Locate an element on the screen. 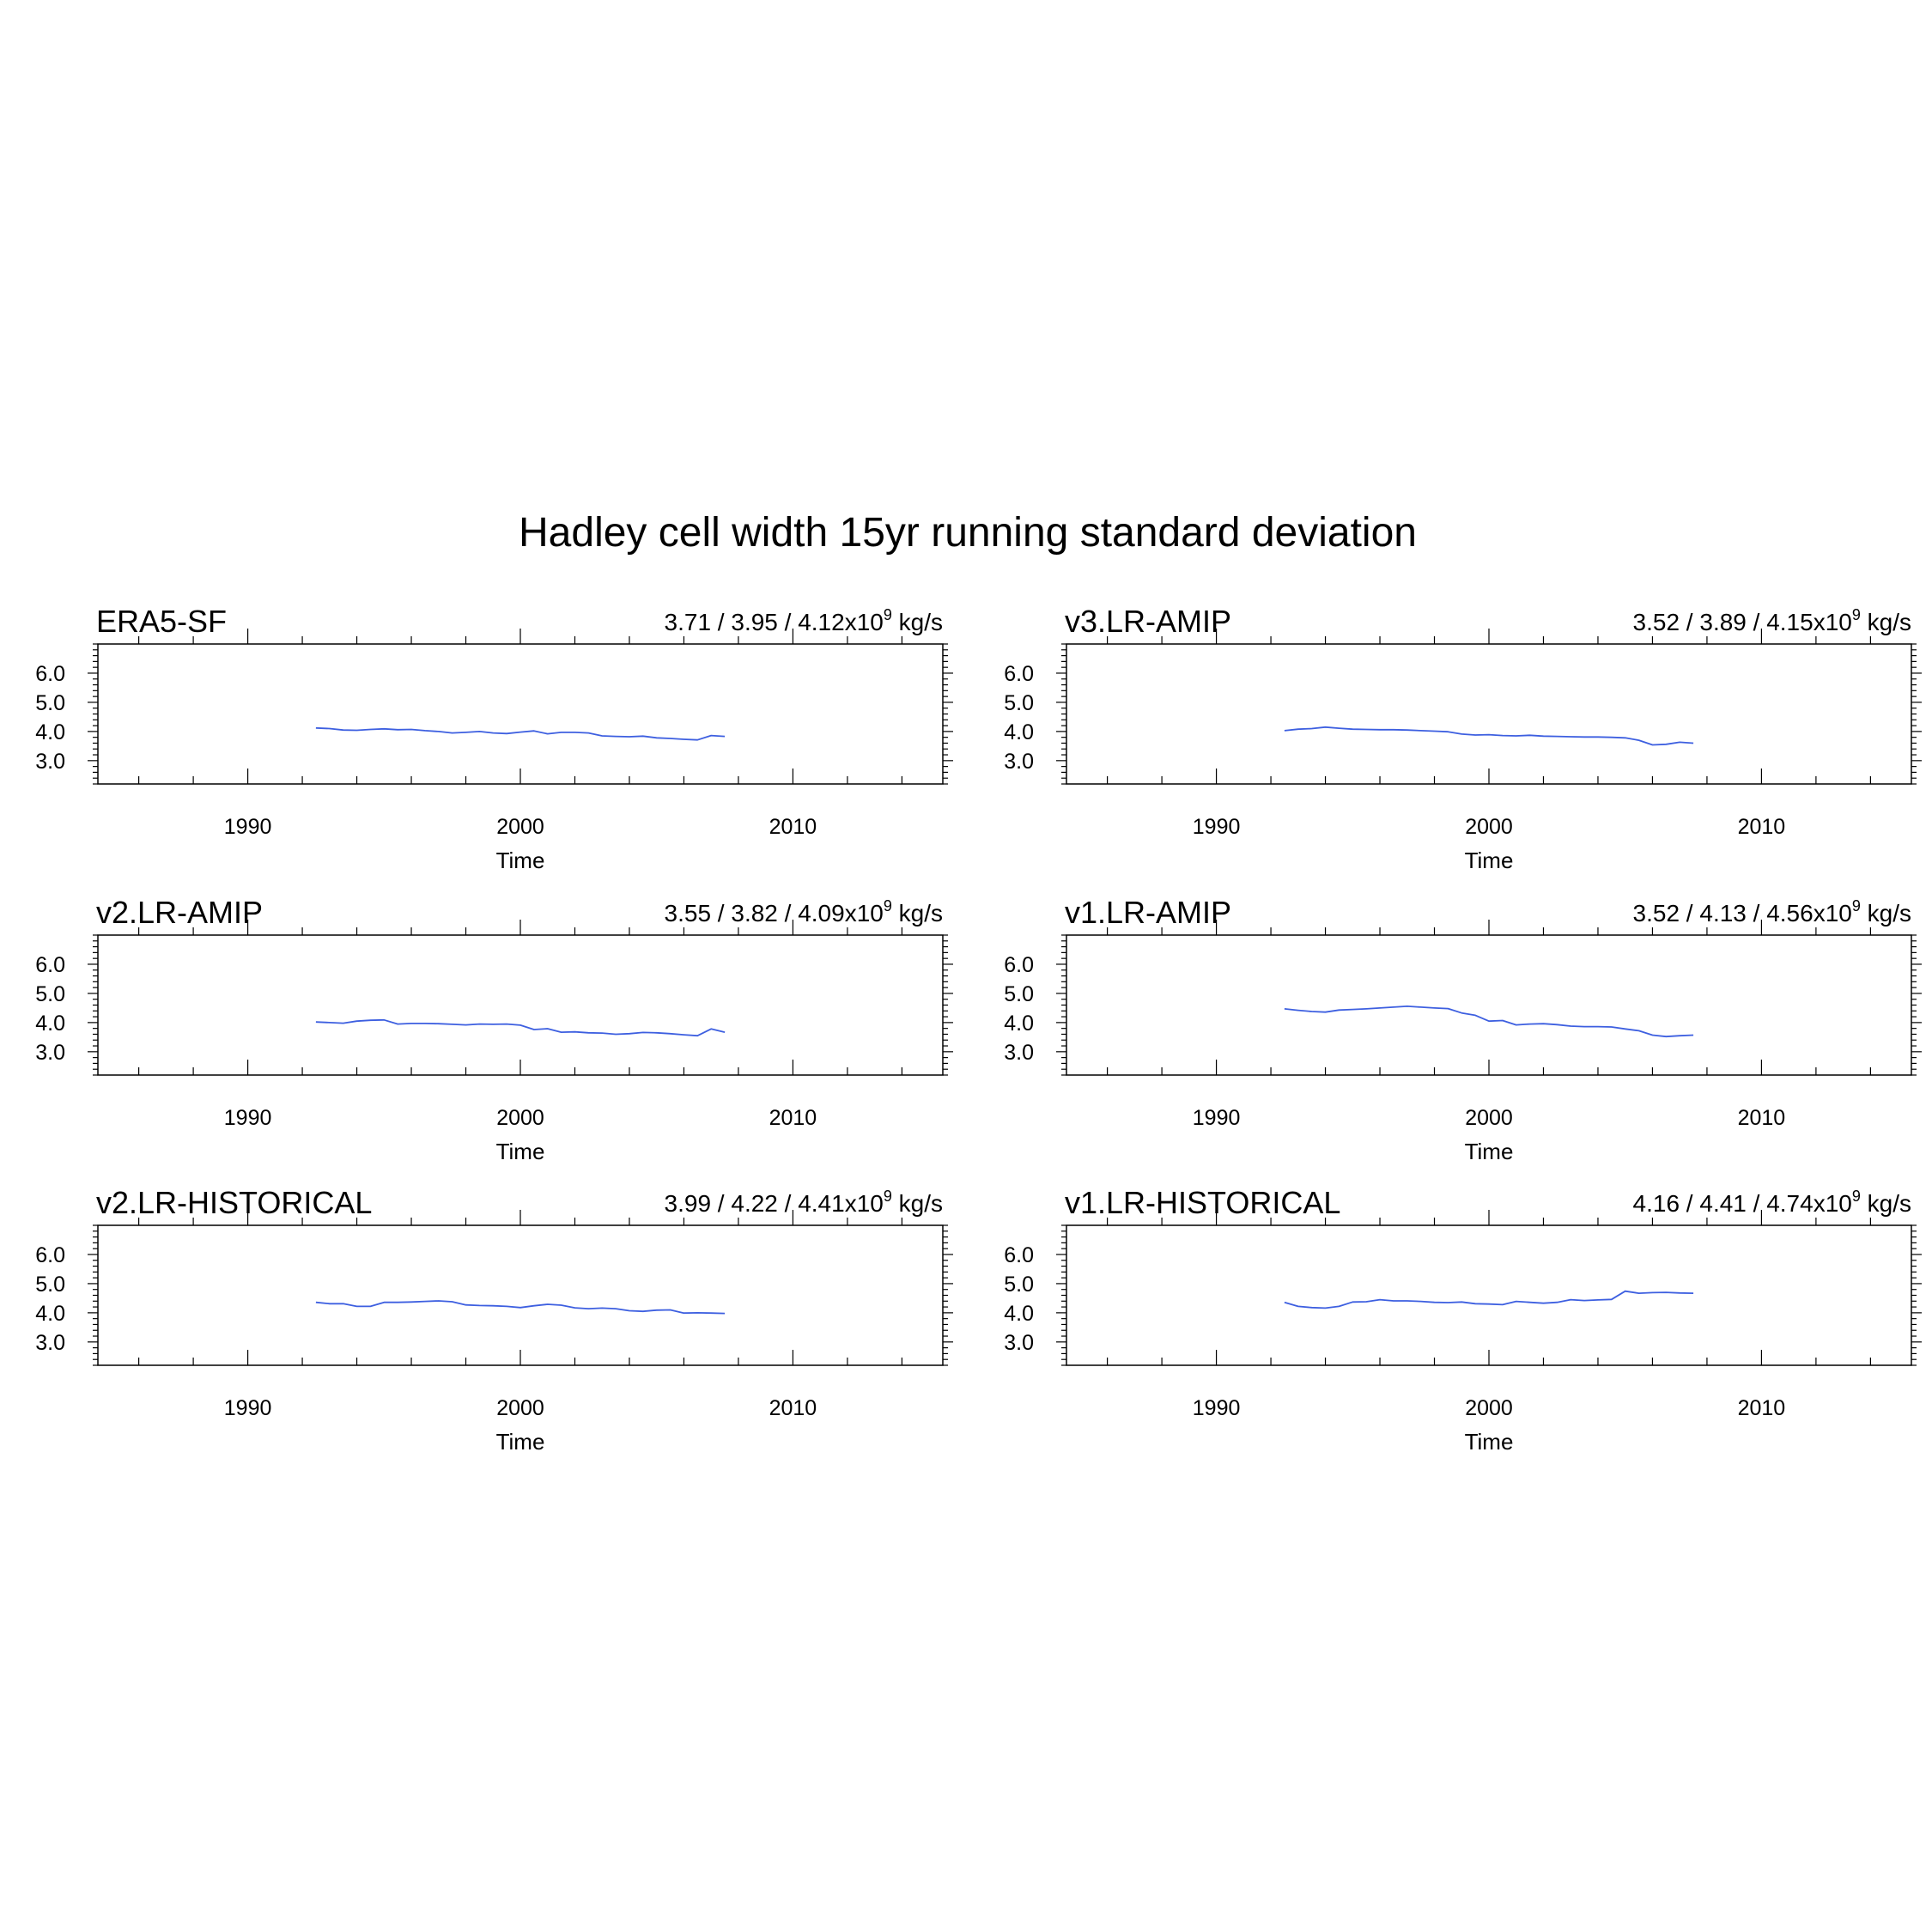 The width and height of the screenshot is (1932, 1932). stats-values: 4.16 / 4.41 / 4.74x10 is located at coordinates (1742, 1203).